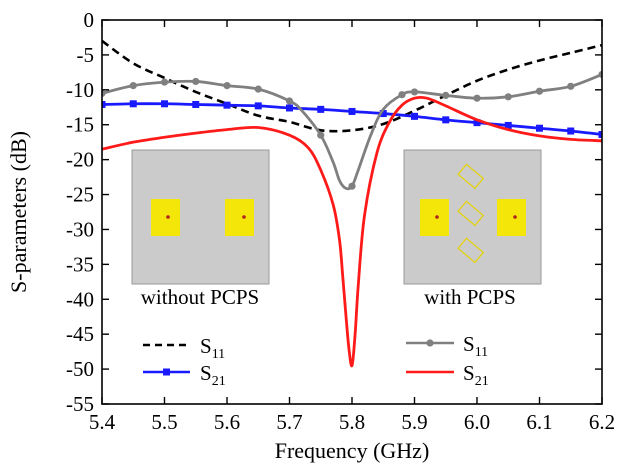 Image resolution: width=619 pixels, height=466 pixels. I want to click on legend-without-pcps: without PCPS S11 S21, so click(200, 337).